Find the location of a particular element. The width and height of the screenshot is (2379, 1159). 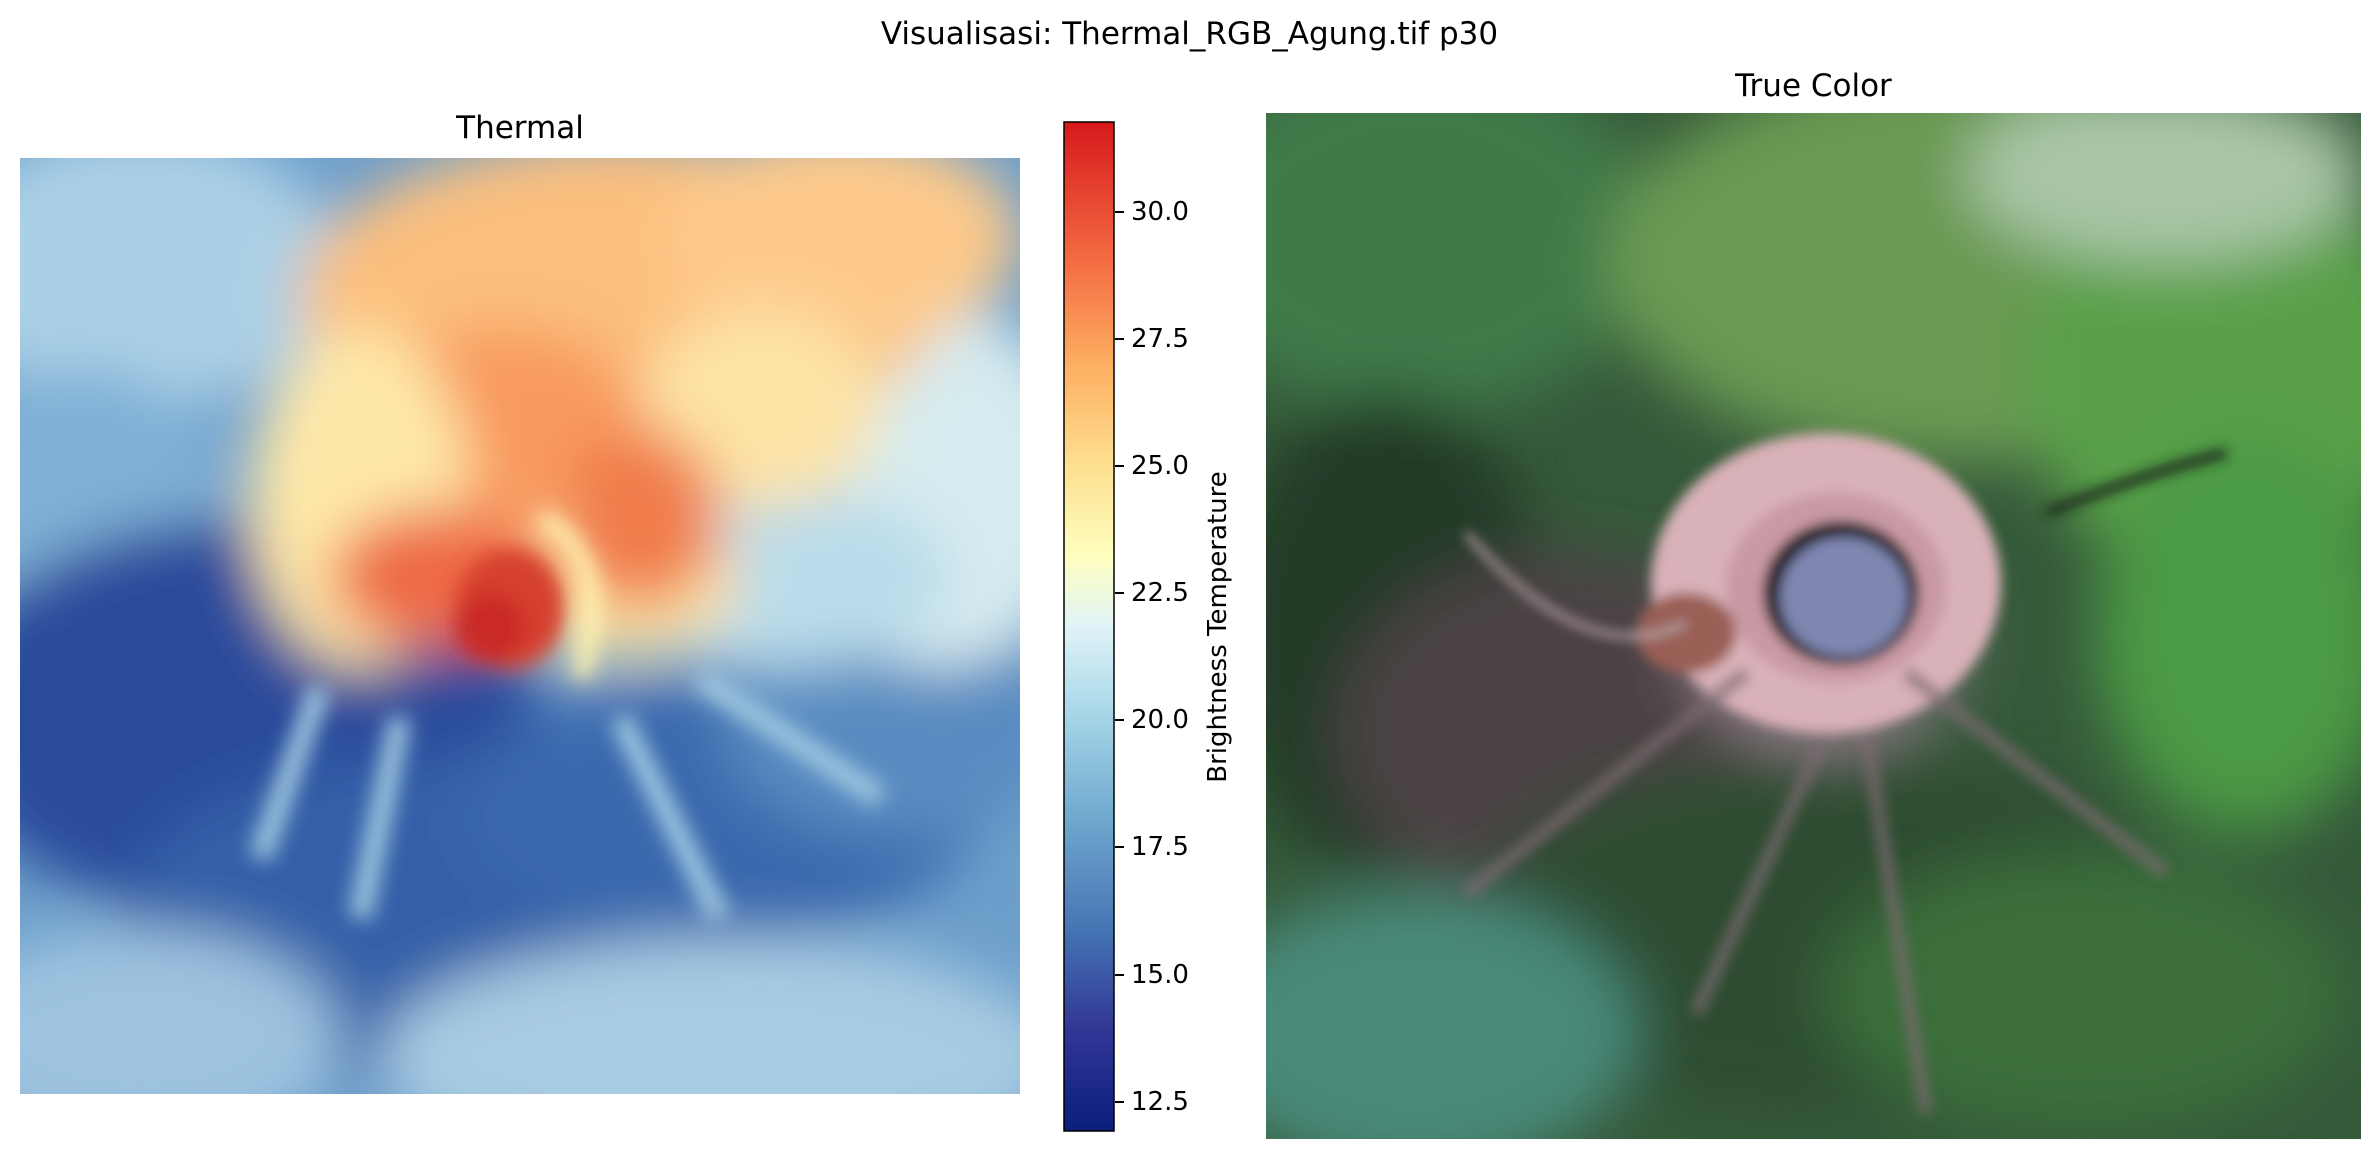

thermal-panel-title: Thermal is located at coordinates (520, 128).